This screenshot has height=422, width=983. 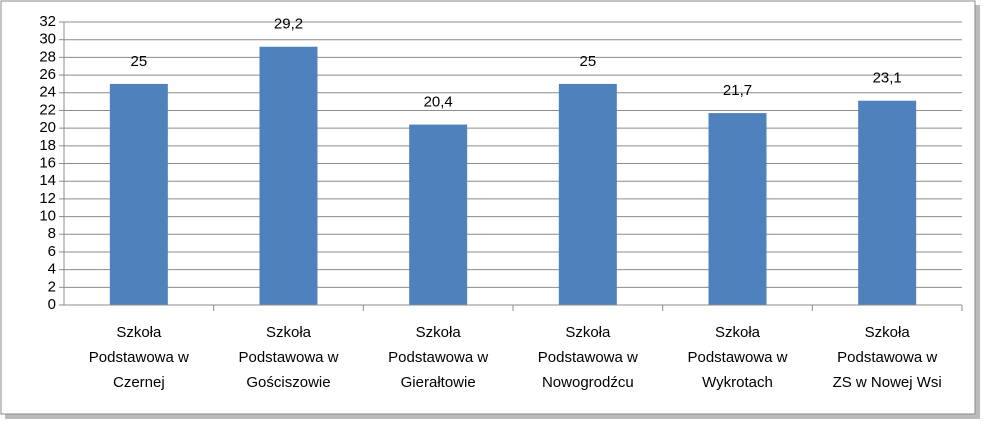 I want to click on y-tick-label: 30, so click(x=47, y=39).